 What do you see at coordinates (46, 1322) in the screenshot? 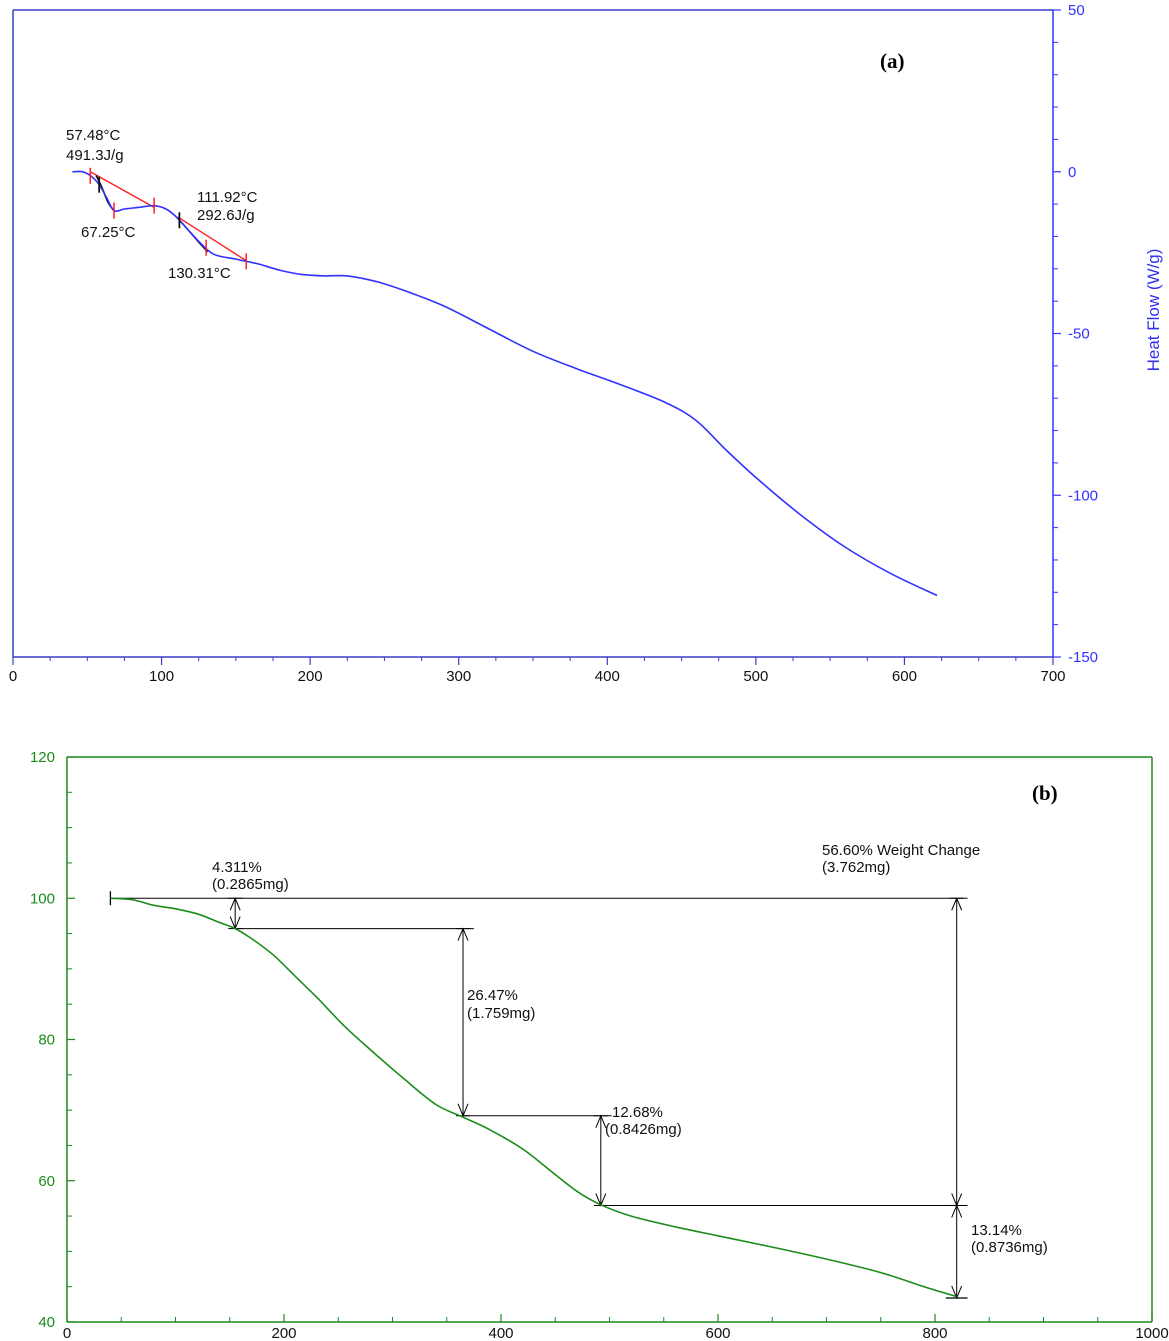
I see `b-y-tick-label: 40` at bounding box center [46, 1322].